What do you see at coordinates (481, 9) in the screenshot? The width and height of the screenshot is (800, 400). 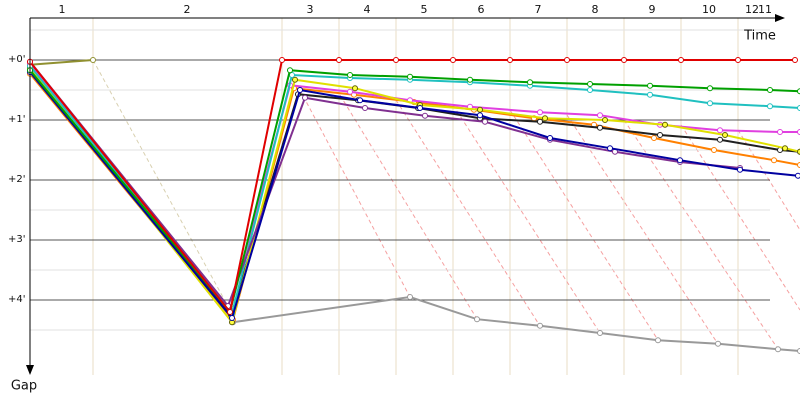 I see `x-tick-label: 6` at bounding box center [481, 9].